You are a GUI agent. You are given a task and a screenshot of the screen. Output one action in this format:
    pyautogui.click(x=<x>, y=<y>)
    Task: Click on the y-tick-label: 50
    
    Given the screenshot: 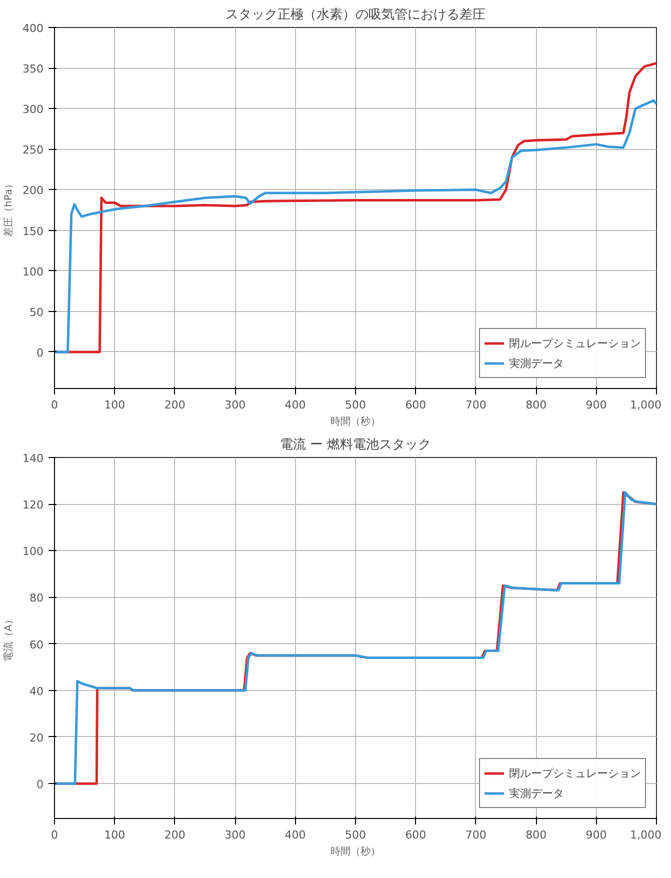 What is the action you would take?
    pyautogui.click(x=37, y=312)
    